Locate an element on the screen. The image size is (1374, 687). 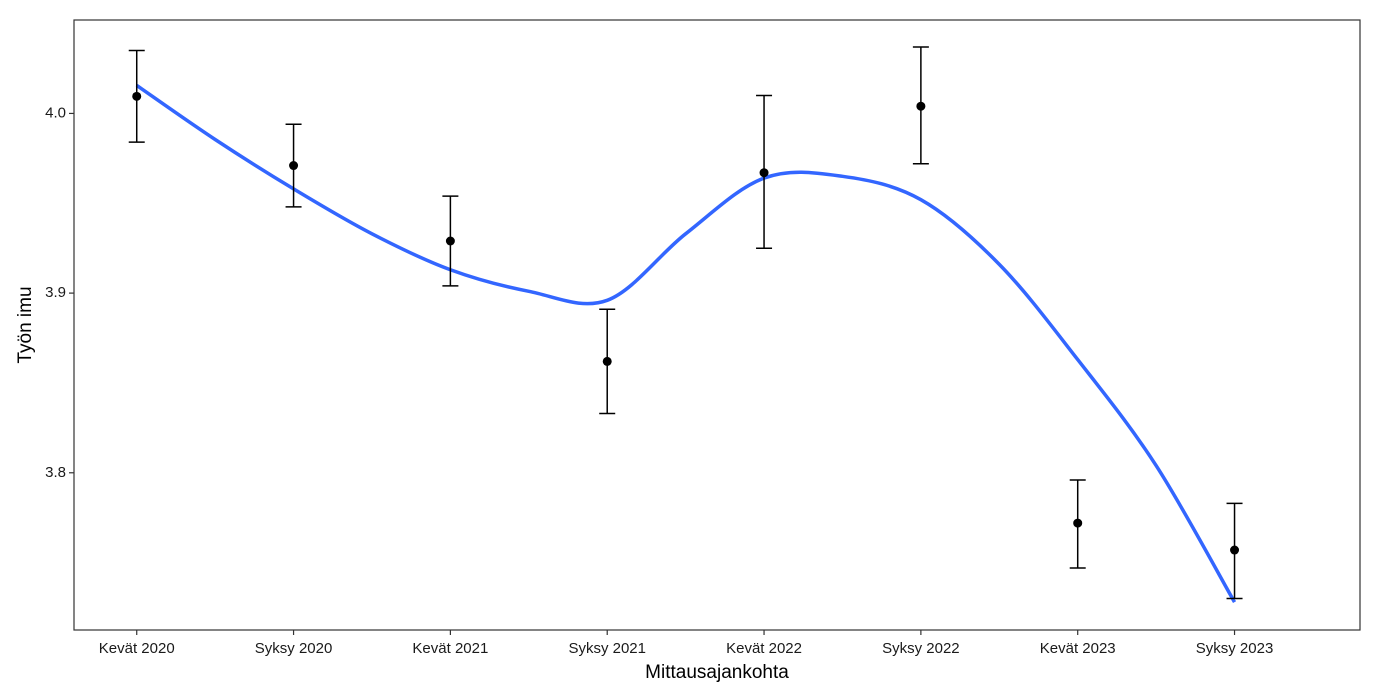
y-tick-label: 3.8 is located at coordinates (55, 472).